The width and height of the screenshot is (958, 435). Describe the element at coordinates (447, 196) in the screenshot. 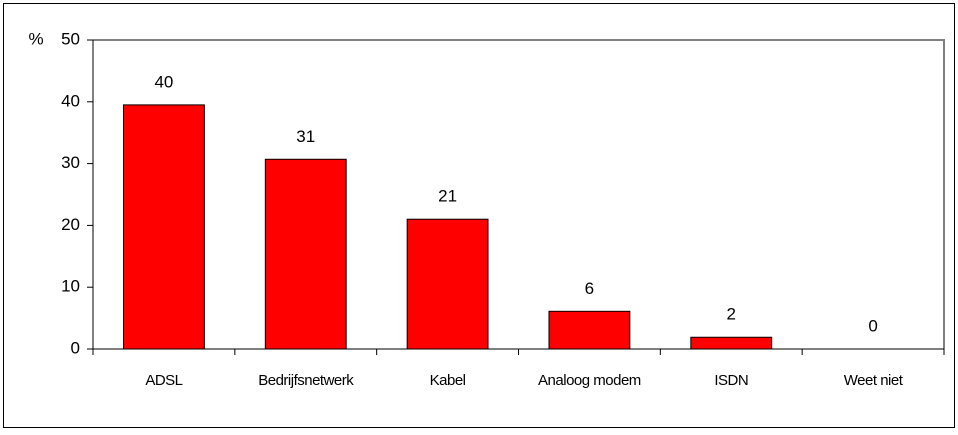

I see `value-label: 21` at that location.